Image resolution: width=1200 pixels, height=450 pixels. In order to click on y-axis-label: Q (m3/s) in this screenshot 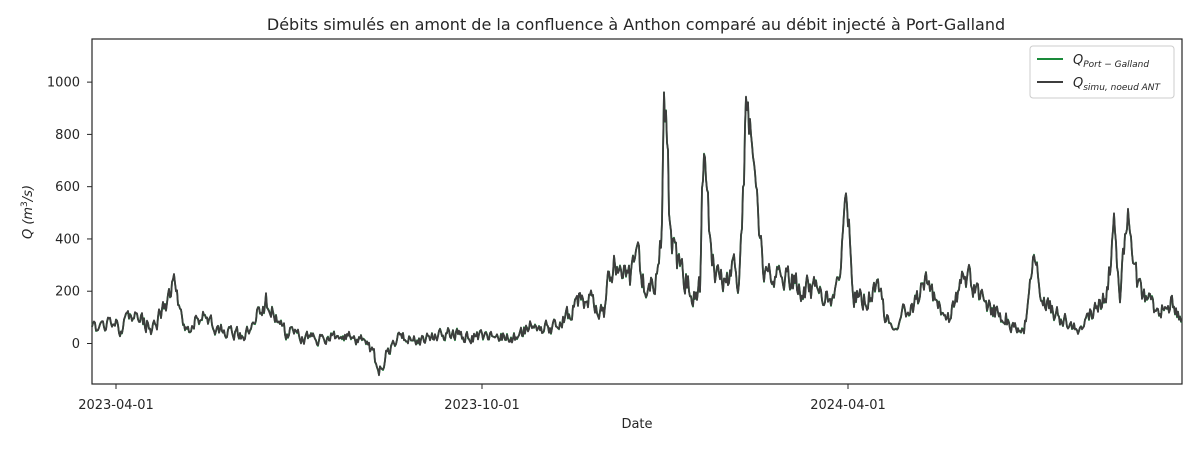, I will do `click(28, 212)`.